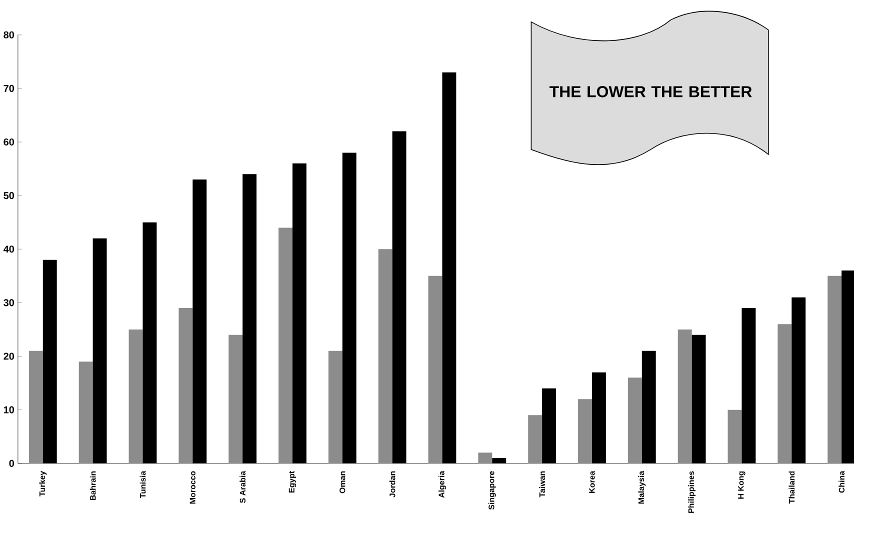 The height and width of the screenshot is (551, 879). Describe the element at coordinates (9, 196) in the screenshot. I see `y-tick-label: 50` at that location.